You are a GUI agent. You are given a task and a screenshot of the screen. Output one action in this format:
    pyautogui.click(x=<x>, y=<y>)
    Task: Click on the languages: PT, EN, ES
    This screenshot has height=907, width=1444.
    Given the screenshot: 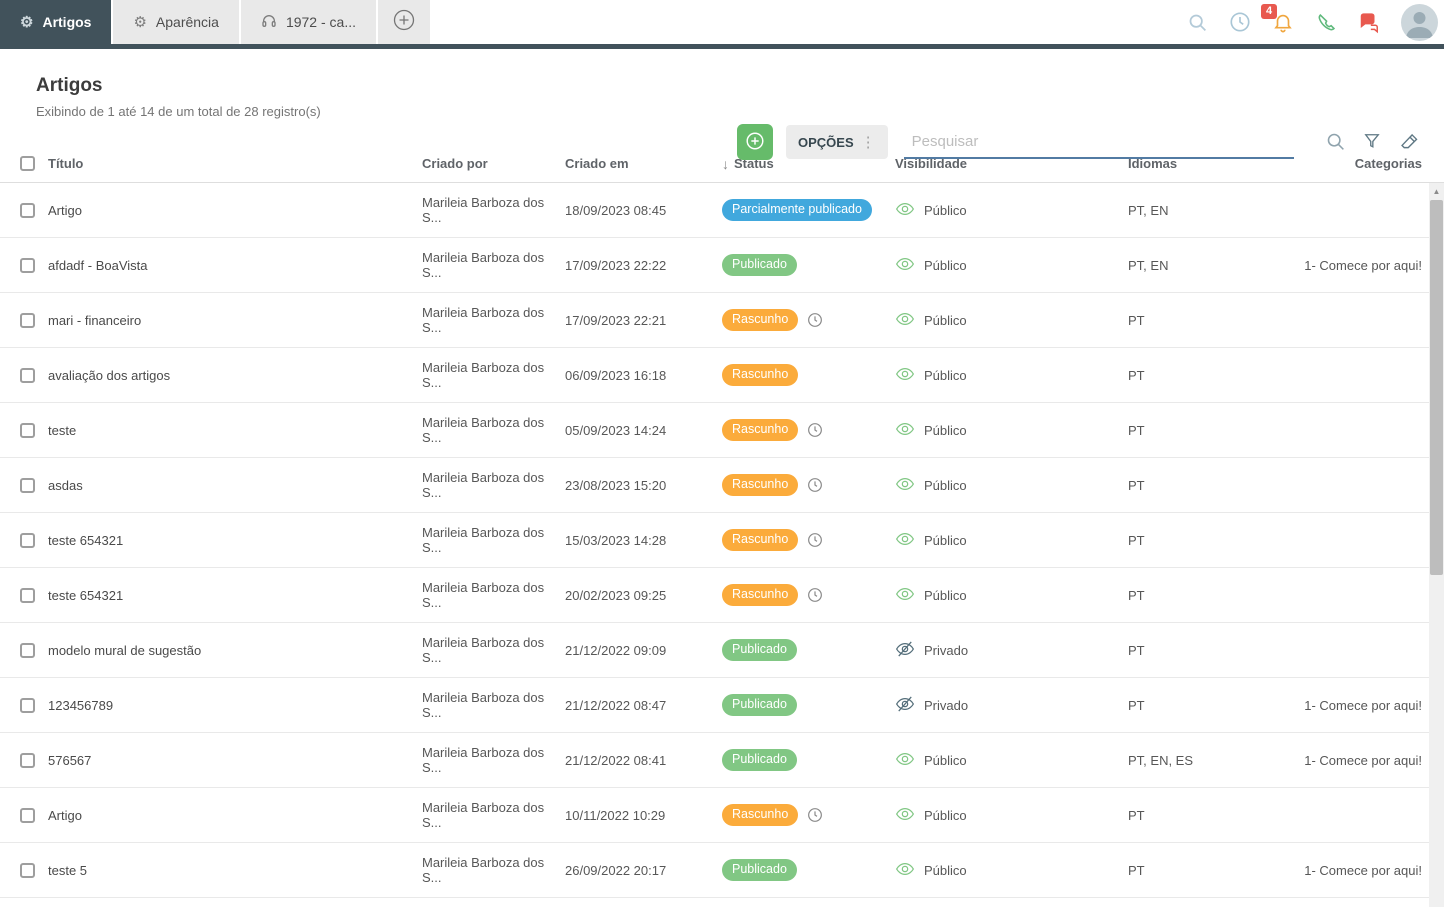 What is the action you would take?
    pyautogui.click(x=1161, y=760)
    